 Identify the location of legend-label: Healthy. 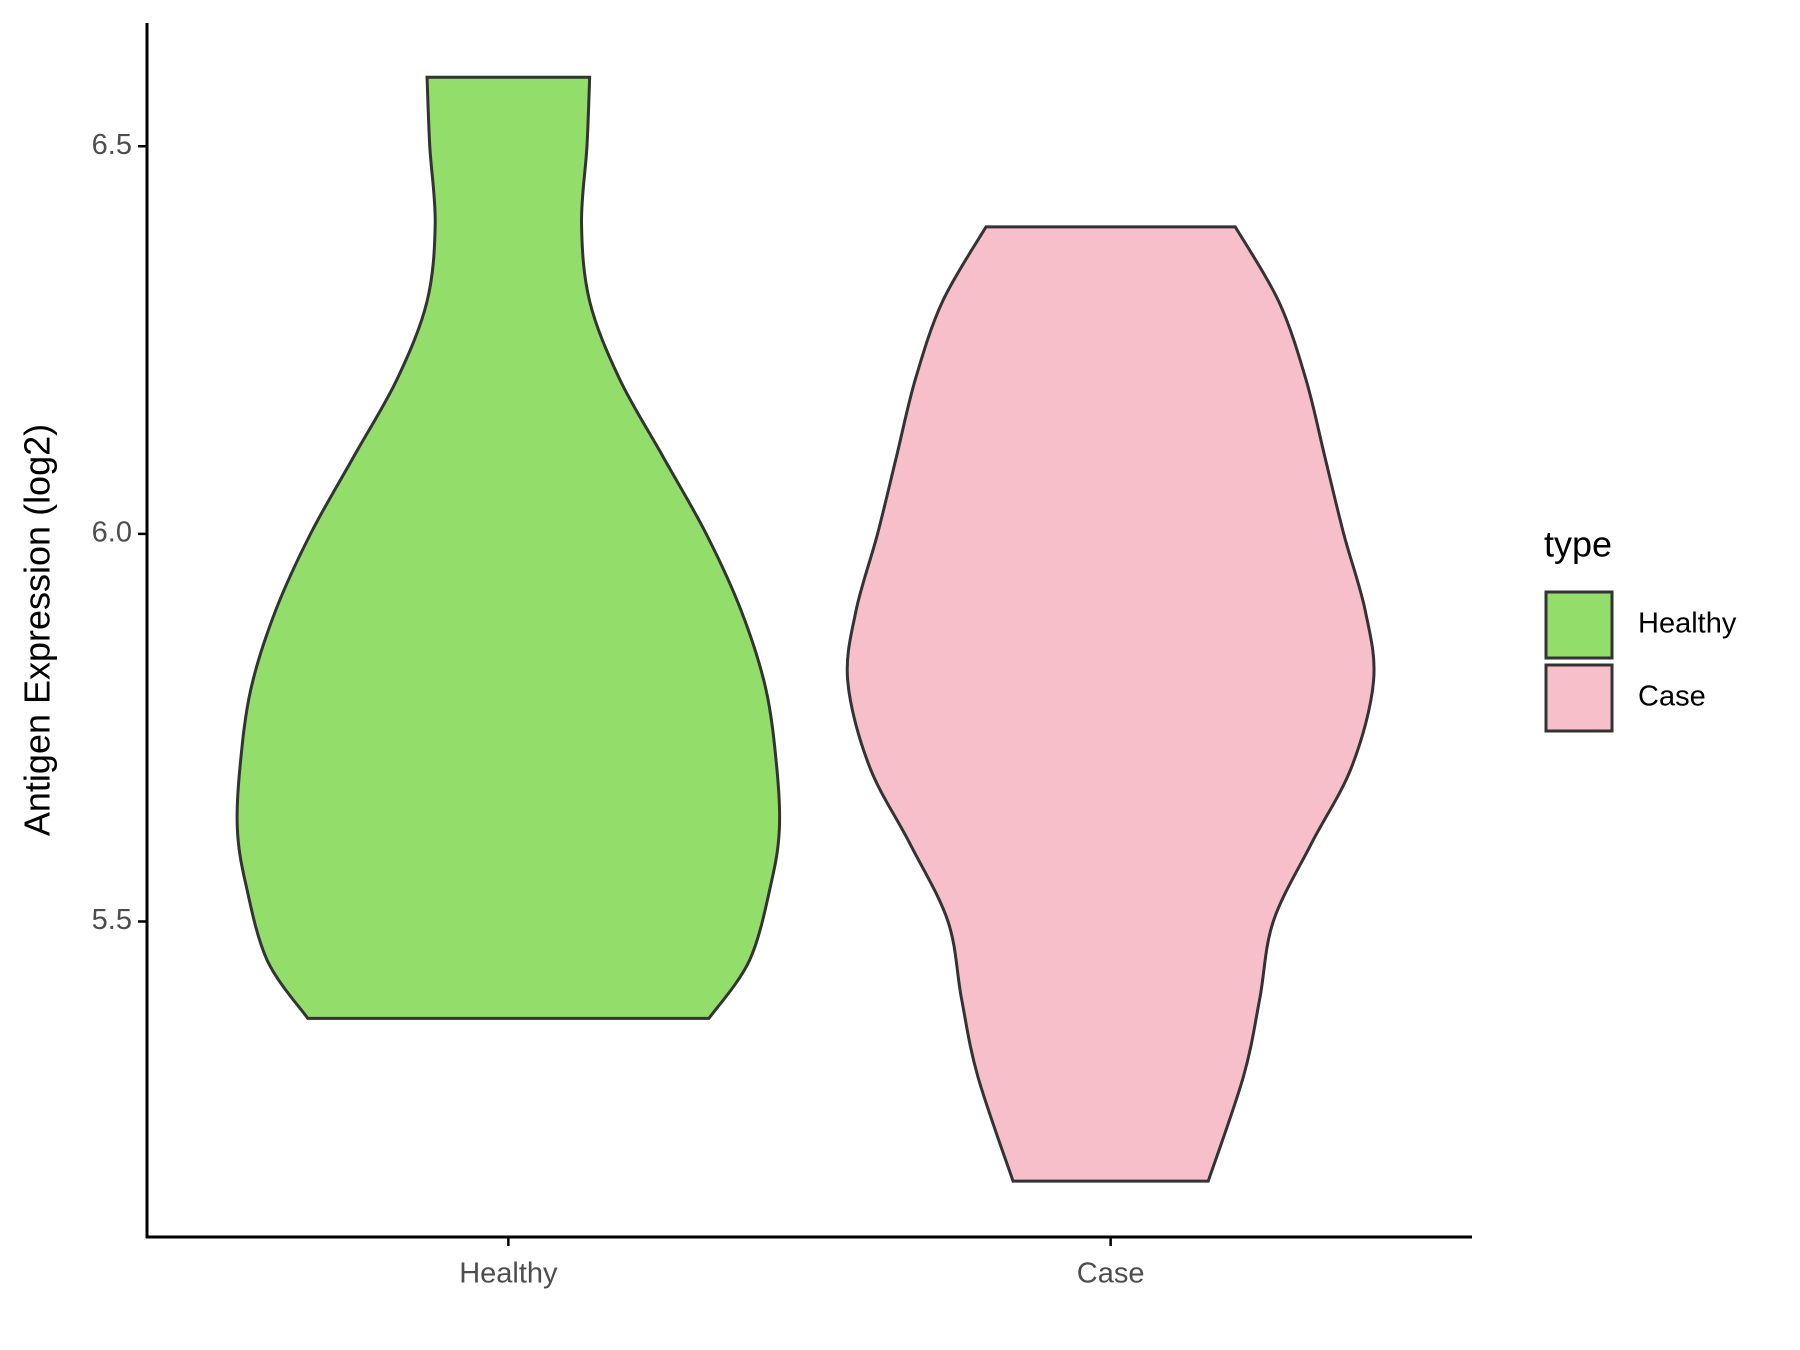
(1687, 624).